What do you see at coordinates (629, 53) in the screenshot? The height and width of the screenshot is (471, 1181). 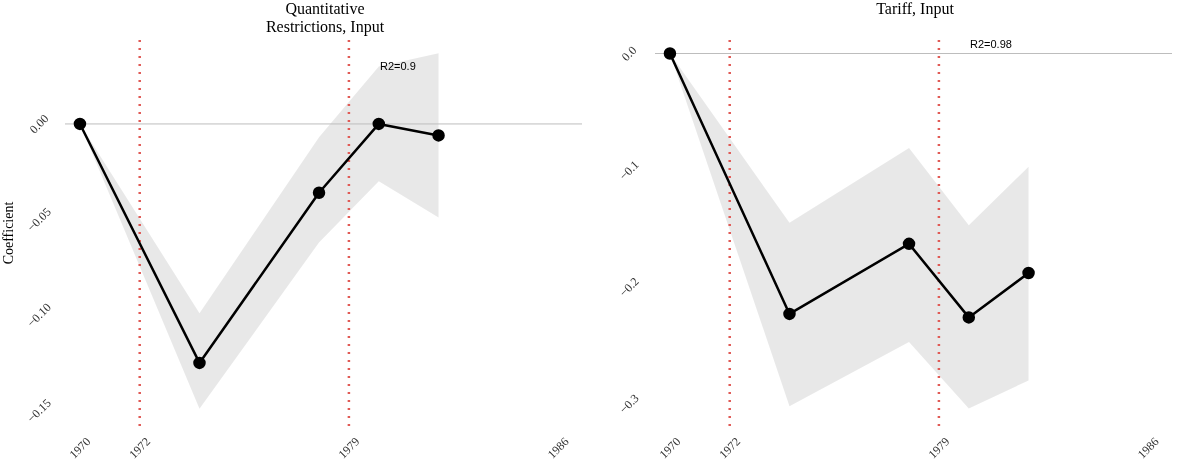 I see `y-tick-label: 0.0` at bounding box center [629, 53].